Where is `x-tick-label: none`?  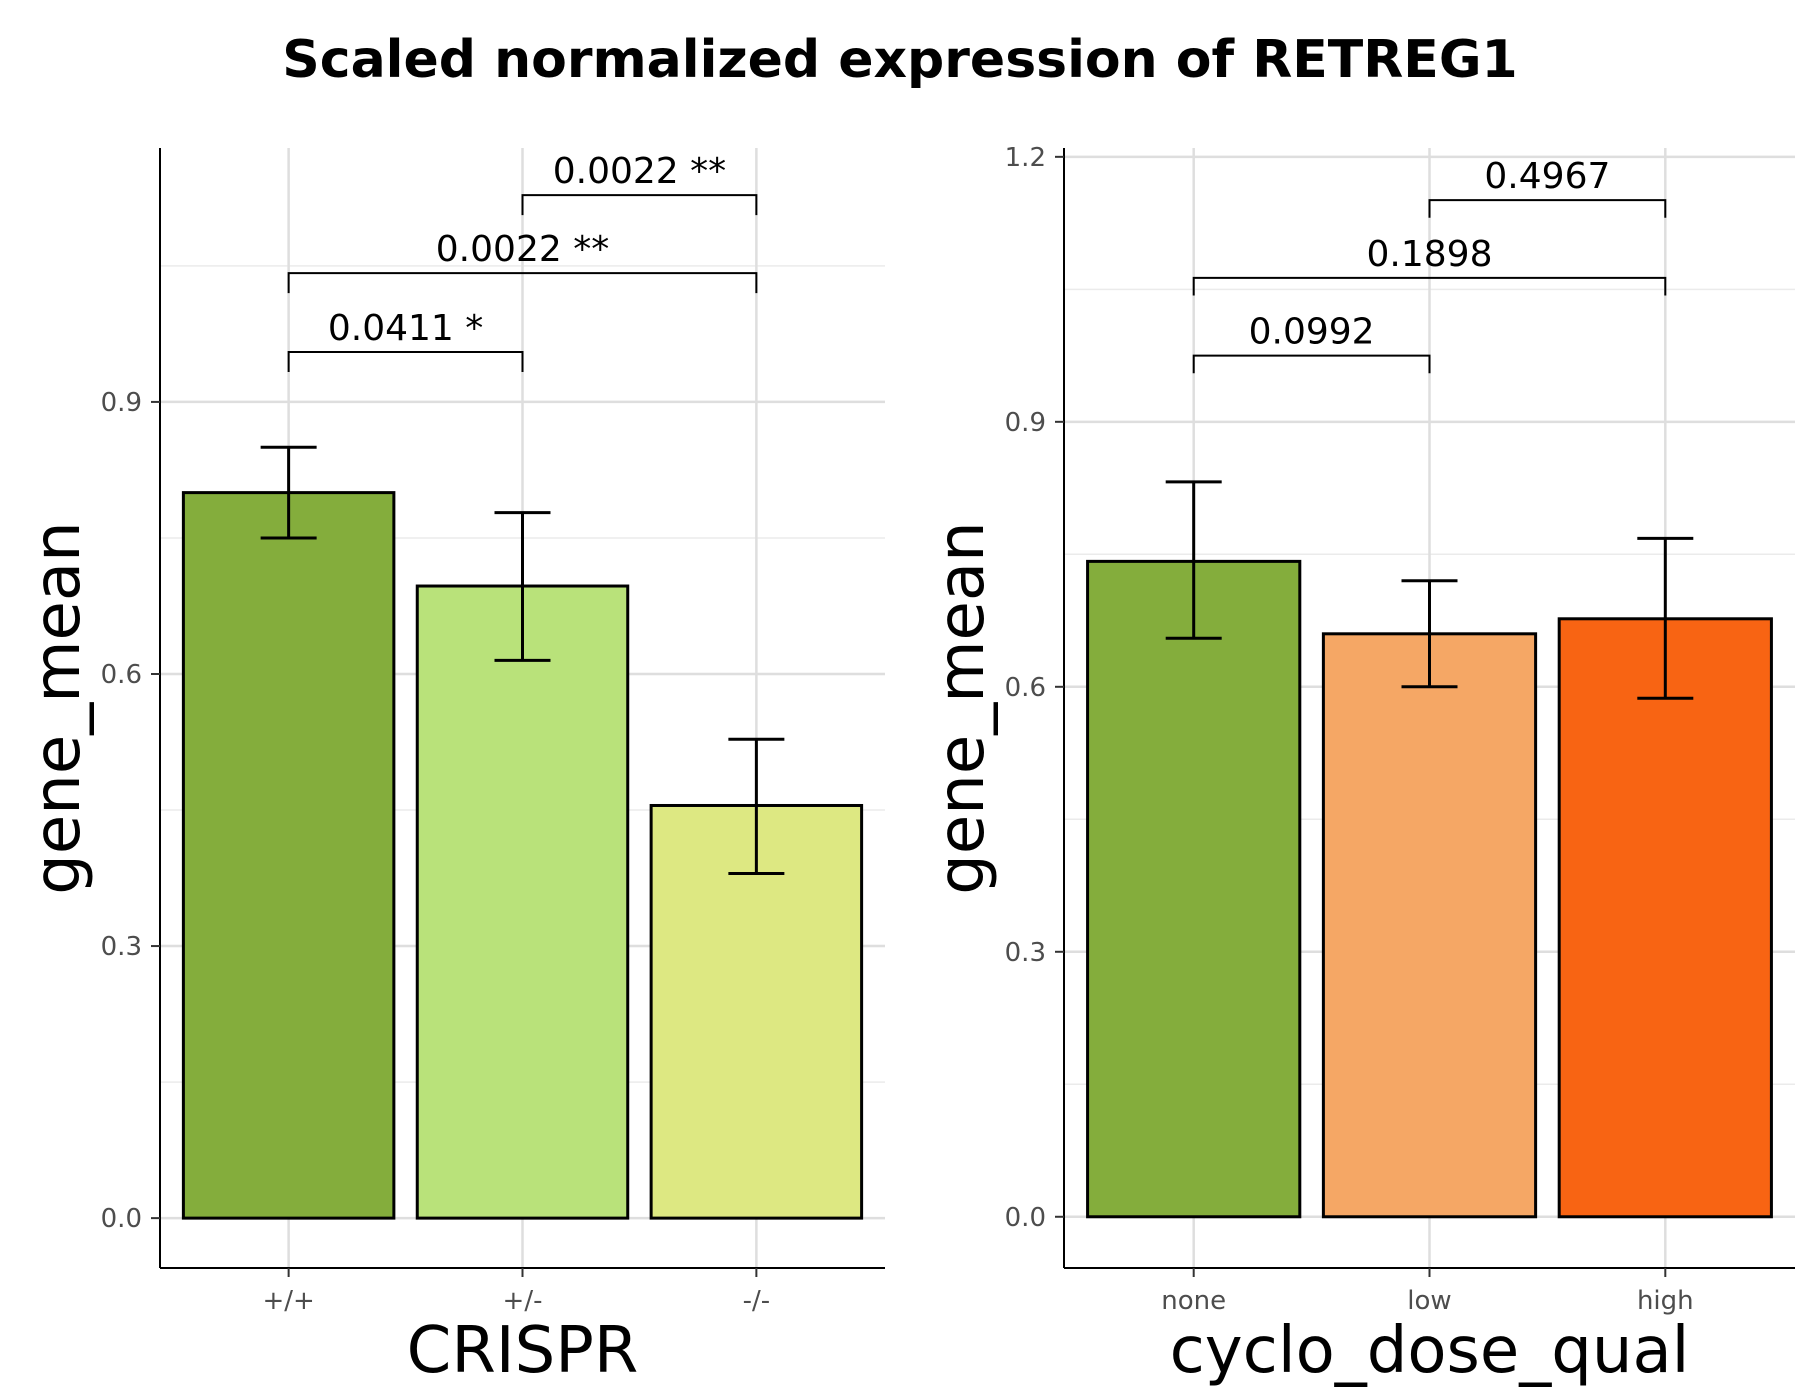
x-tick-label: none is located at coordinates (1193, 1301).